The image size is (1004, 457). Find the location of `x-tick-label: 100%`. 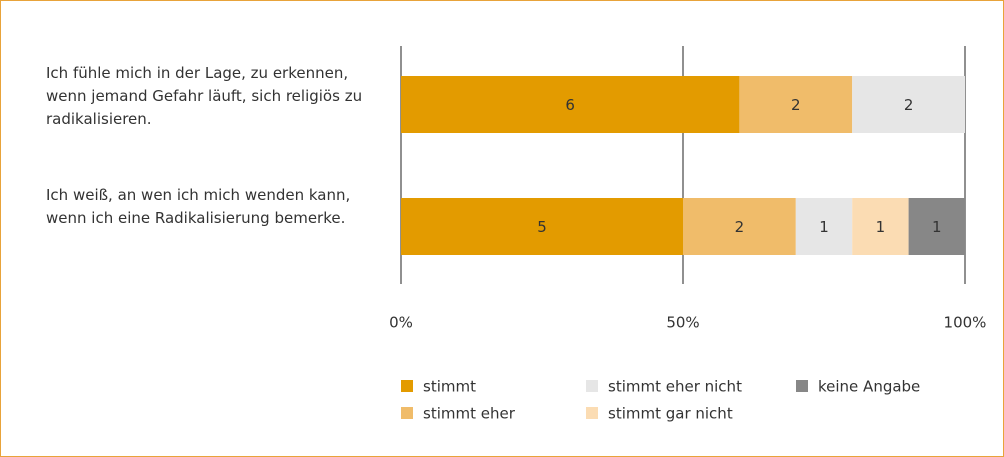

x-tick-label: 100% is located at coordinates (965, 323).